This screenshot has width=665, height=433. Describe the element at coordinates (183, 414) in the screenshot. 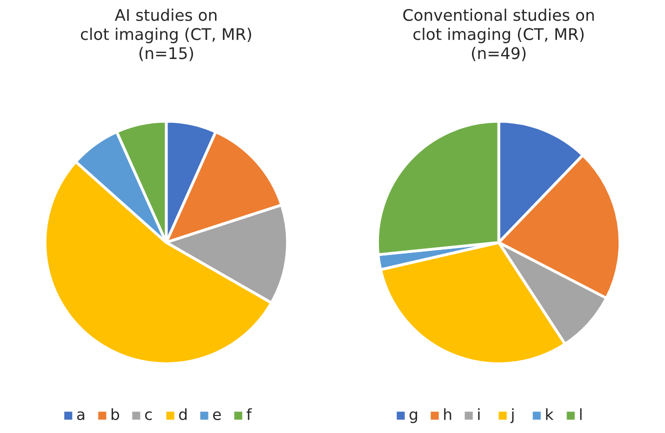

I see `legend-label: d` at that location.